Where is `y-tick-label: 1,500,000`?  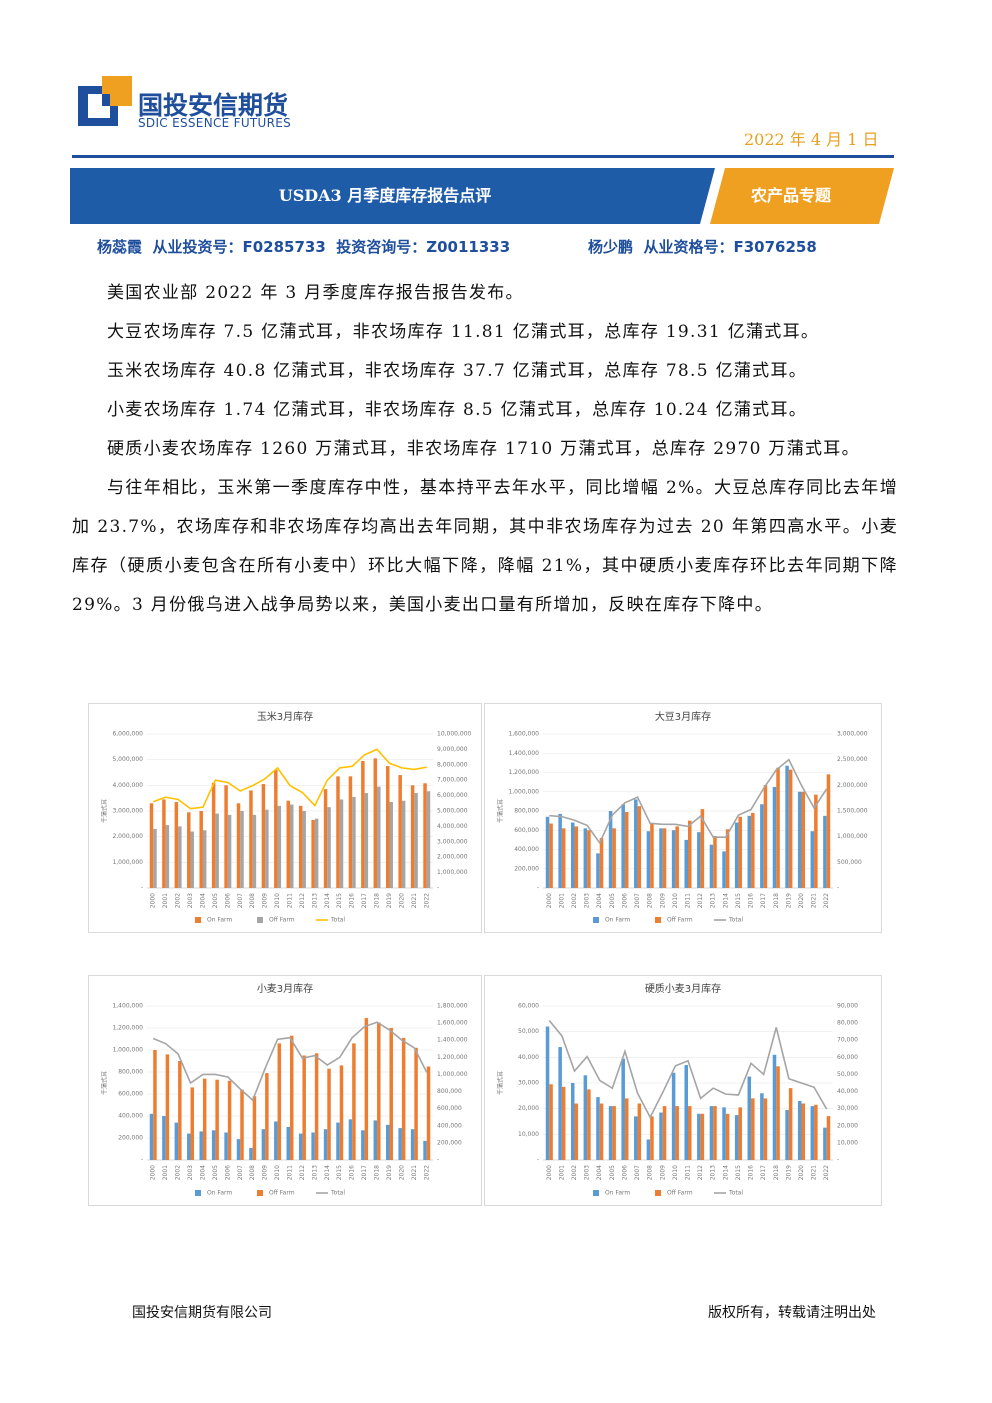
y-tick-label: 1,500,000 is located at coordinates (852, 811).